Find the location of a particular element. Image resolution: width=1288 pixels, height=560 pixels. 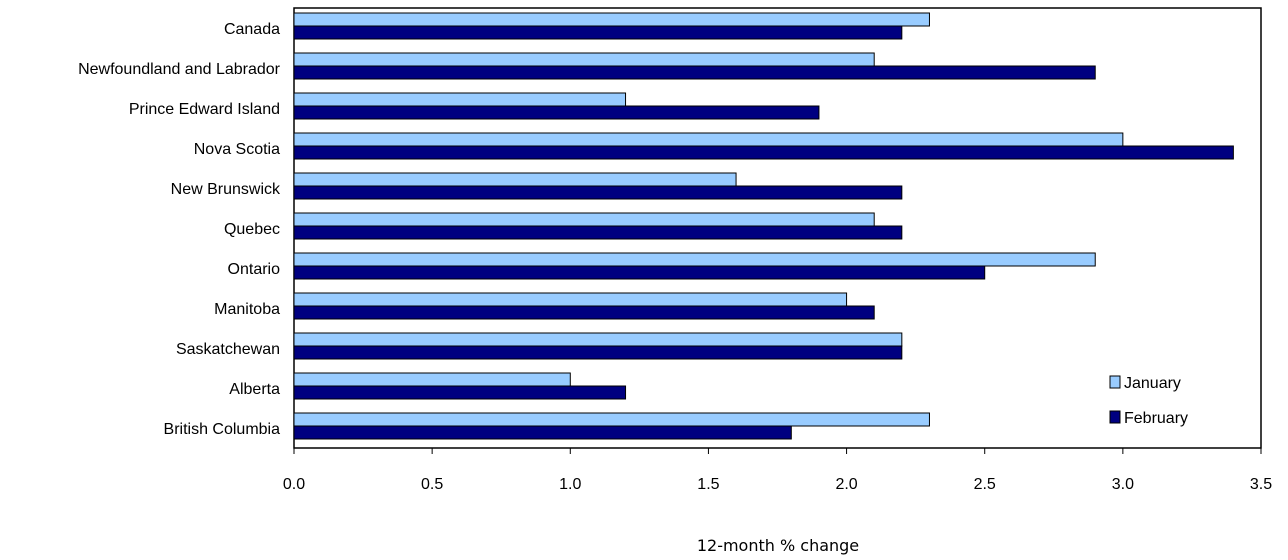

category-label: Newfoundland and Labrador is located at coordinates (179, 69).